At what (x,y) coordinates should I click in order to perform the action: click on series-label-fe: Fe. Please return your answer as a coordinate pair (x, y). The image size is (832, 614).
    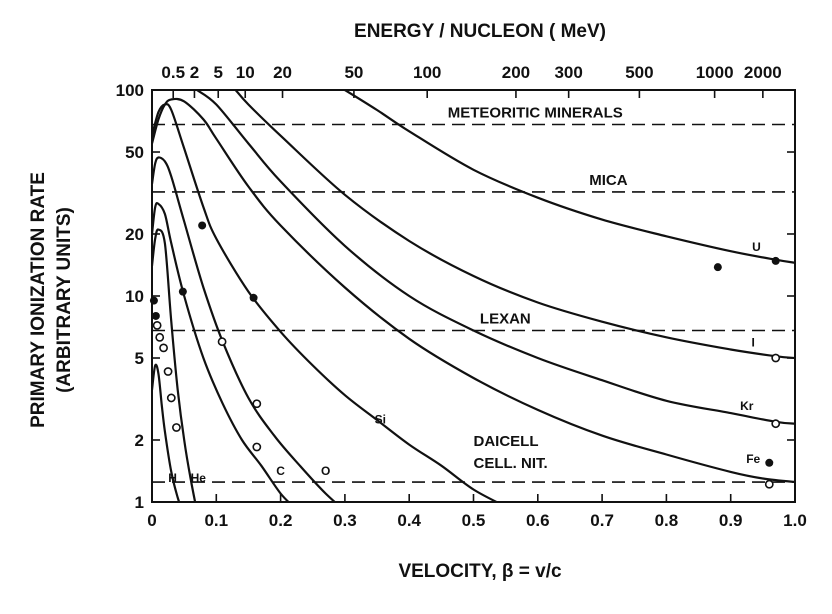
    Looking at the image, I should click on (753, 459).